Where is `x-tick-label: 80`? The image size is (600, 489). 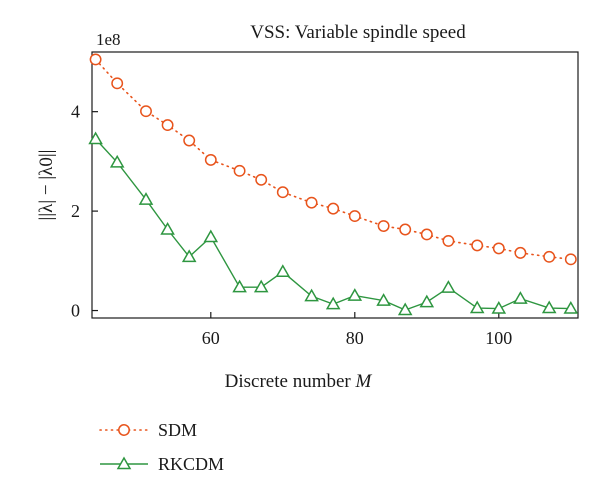
x-tick-label: 80 is located at coordinates (355, 338).